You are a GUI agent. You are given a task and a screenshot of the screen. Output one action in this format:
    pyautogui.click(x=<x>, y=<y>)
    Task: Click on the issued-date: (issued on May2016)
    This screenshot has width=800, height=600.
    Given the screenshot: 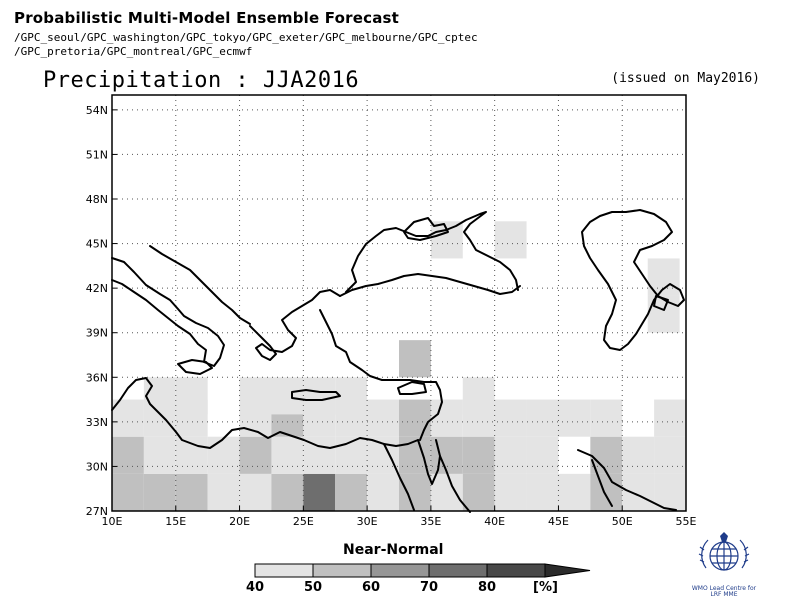 What is the action you would take?
    pyautogui.click(x=685, y=78)
    